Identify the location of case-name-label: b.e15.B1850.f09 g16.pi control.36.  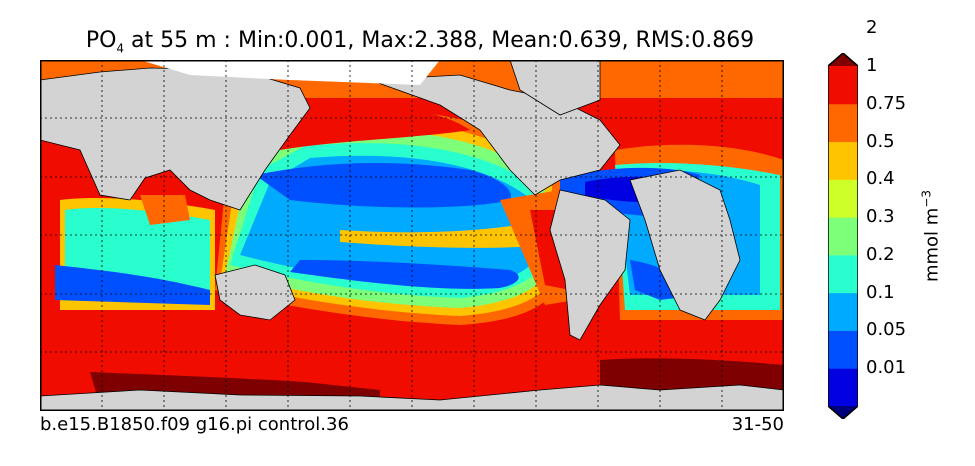
(194, 424).